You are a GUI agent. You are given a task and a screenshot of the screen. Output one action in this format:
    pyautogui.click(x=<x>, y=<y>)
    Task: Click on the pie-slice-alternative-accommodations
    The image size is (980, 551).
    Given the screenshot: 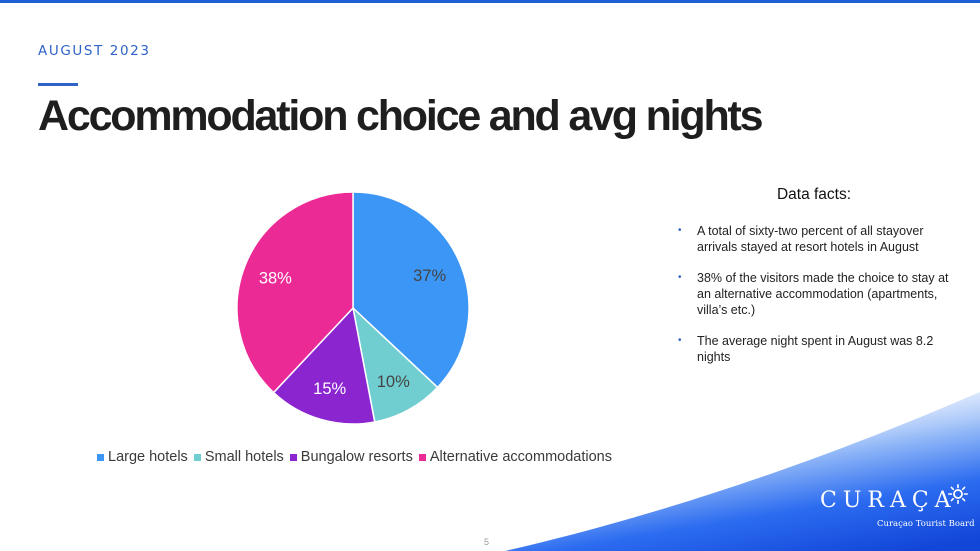 What is the action you would take?
    pyautogui.click(x=295, y=292)
    